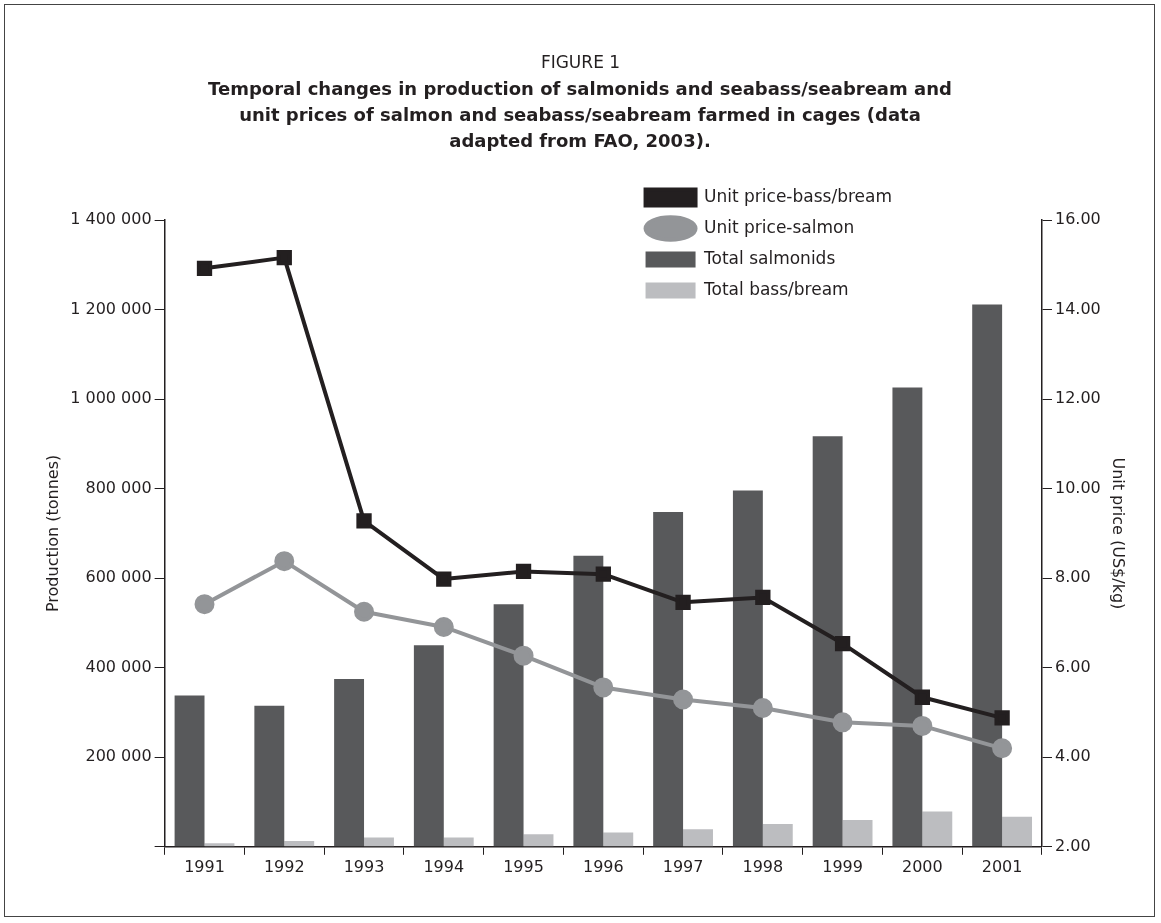 The width and height of the screenshot is (1161, 923). I want to click on y-axis-title: Production (tonnes), so click(52, 533).